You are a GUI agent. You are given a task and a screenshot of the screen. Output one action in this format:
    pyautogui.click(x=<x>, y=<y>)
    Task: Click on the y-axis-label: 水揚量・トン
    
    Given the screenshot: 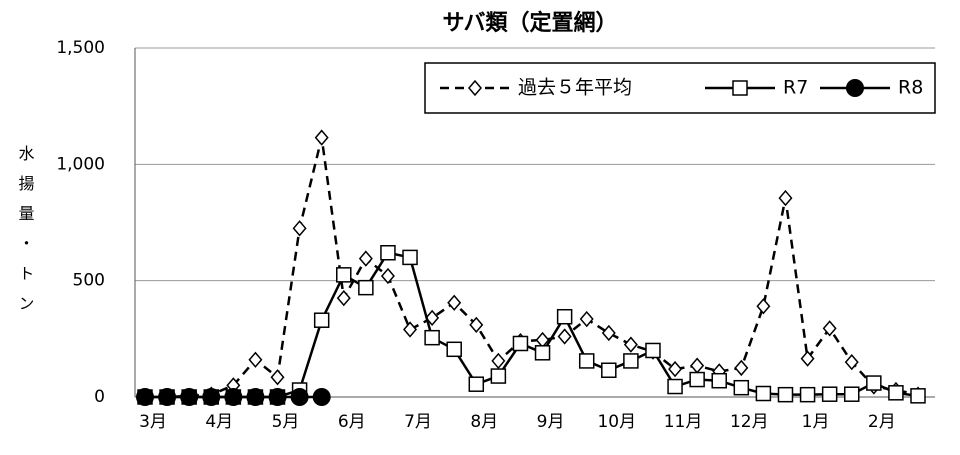 What is the action you would take?
    pyautogui.click(x=25, y=235)
    